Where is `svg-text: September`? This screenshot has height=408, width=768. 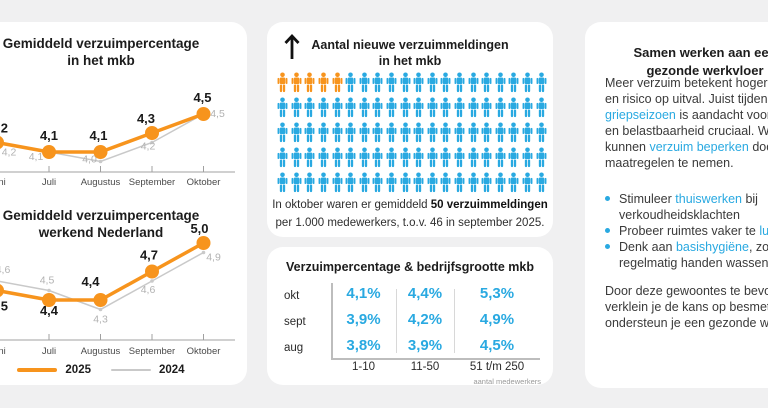 svg-text: September is located at coordinates (152, 182).